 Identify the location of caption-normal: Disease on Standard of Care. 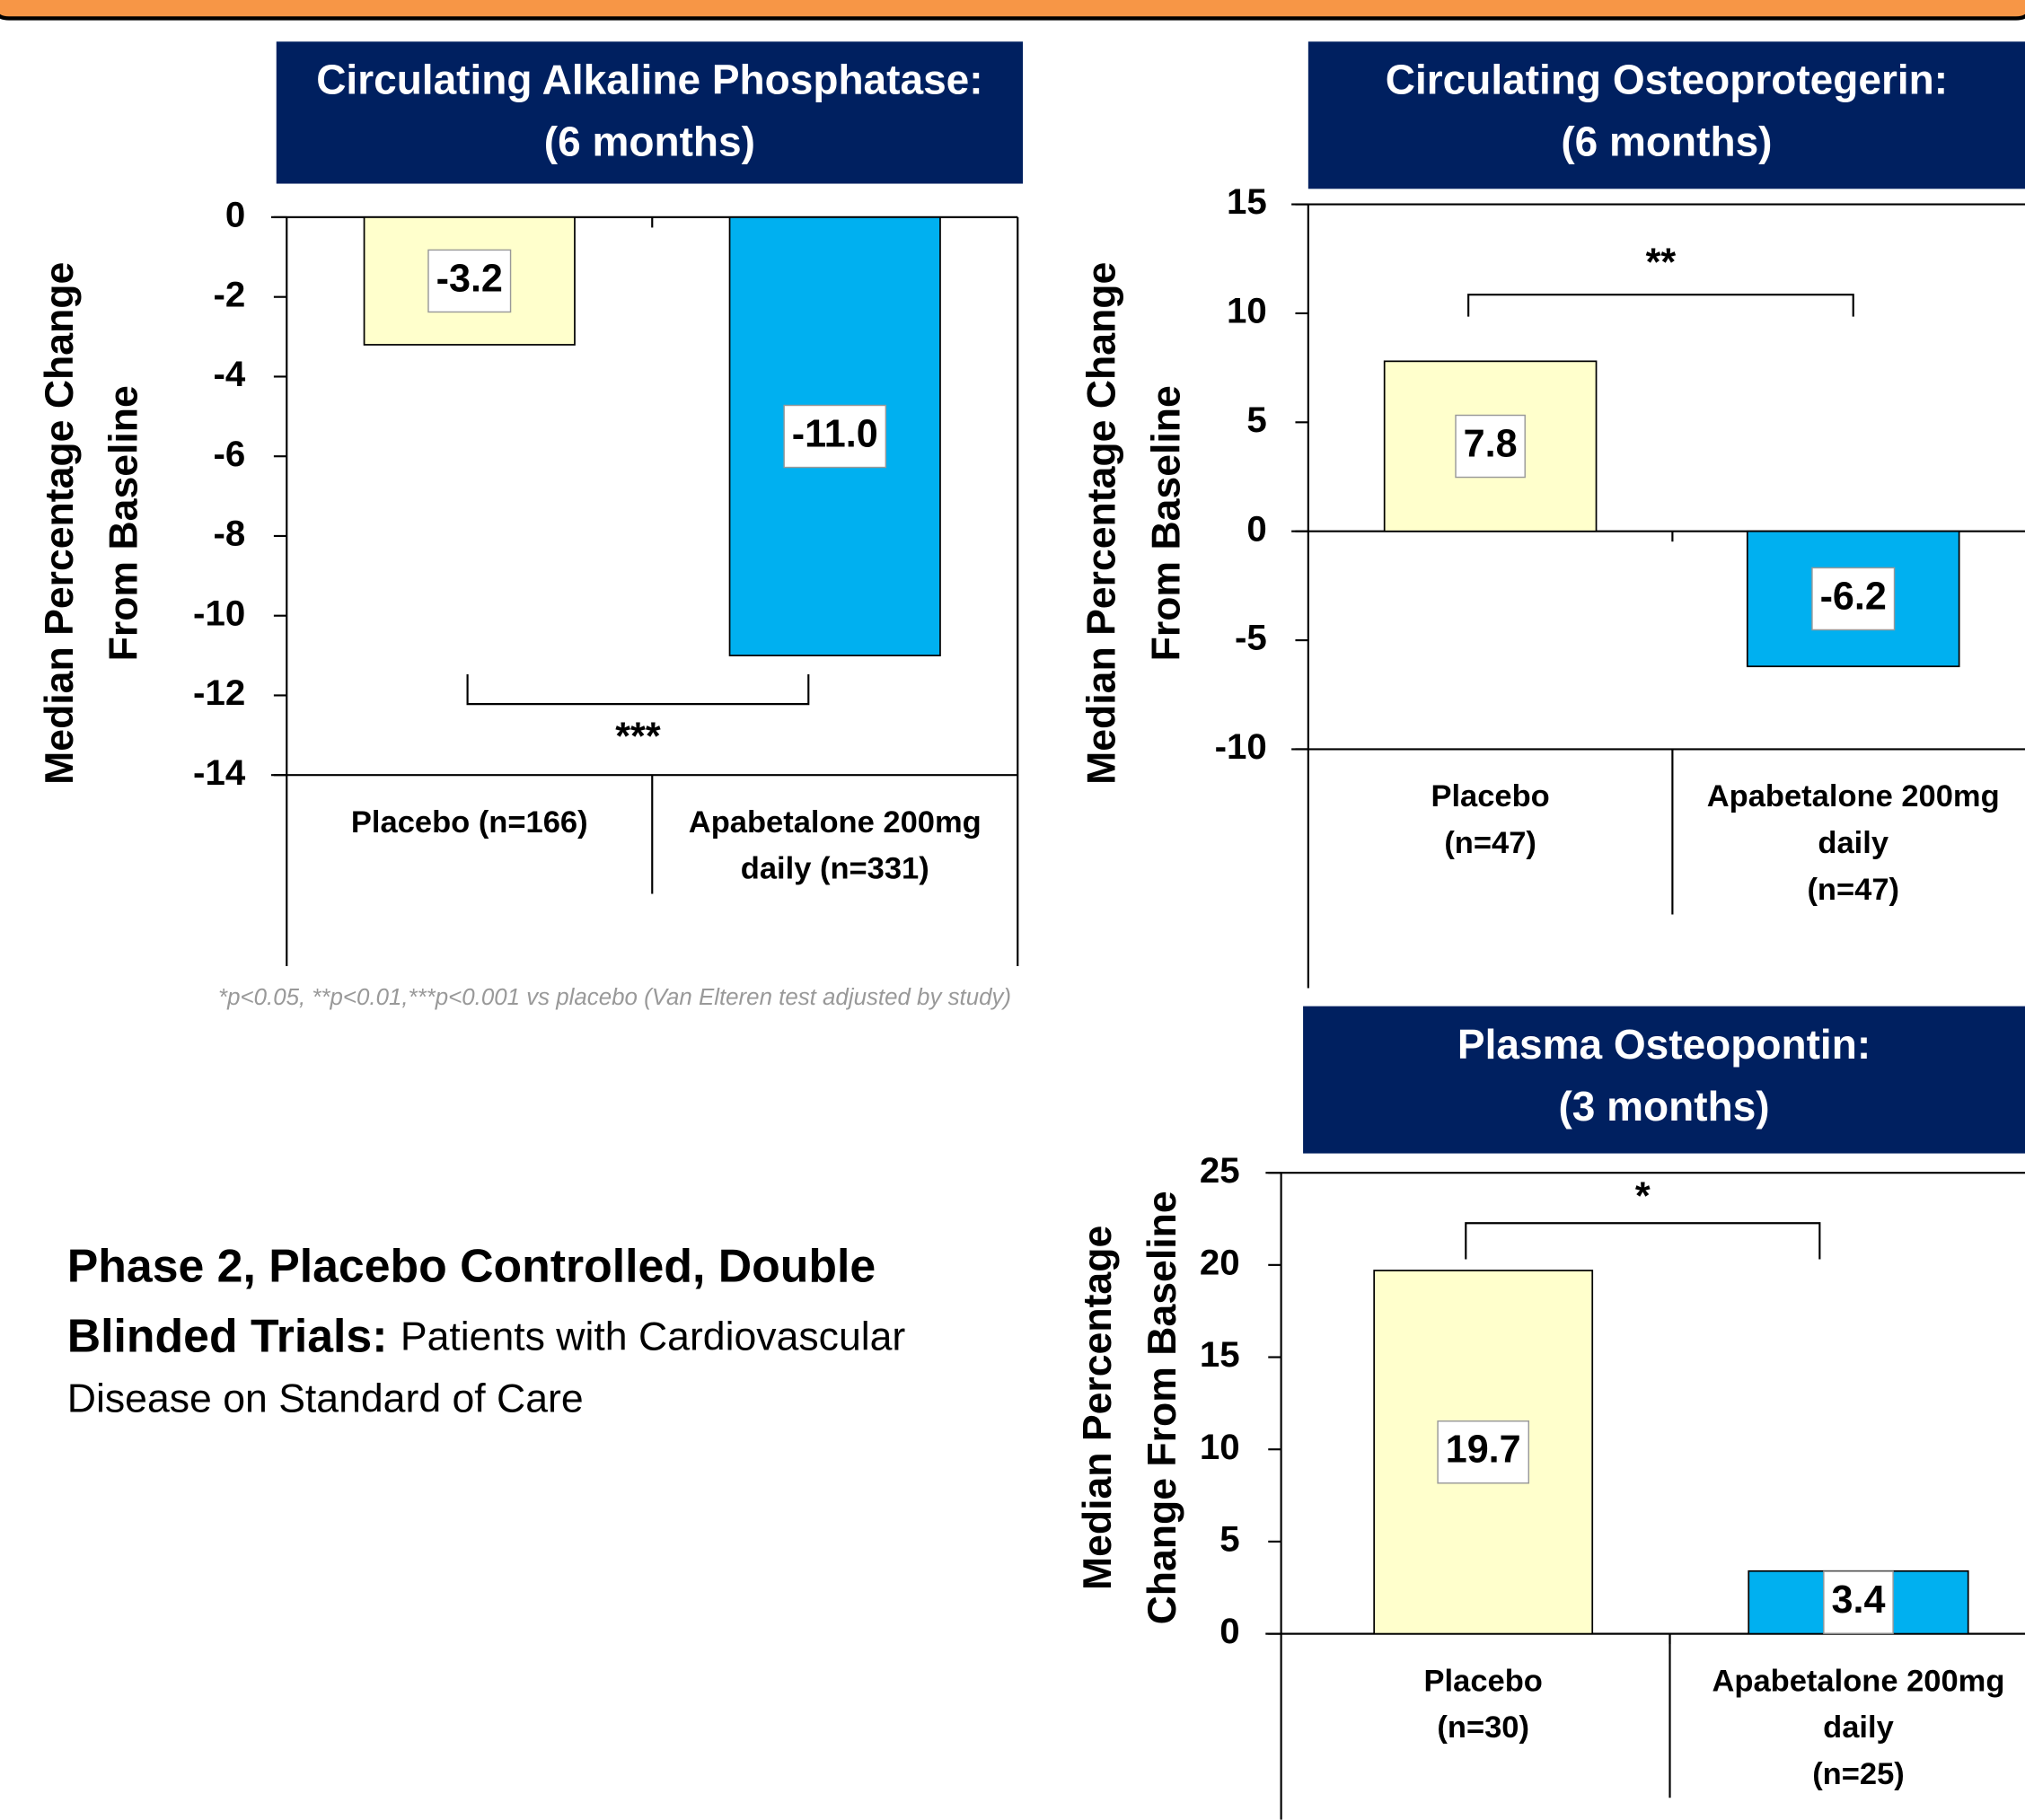
(325, 1398).